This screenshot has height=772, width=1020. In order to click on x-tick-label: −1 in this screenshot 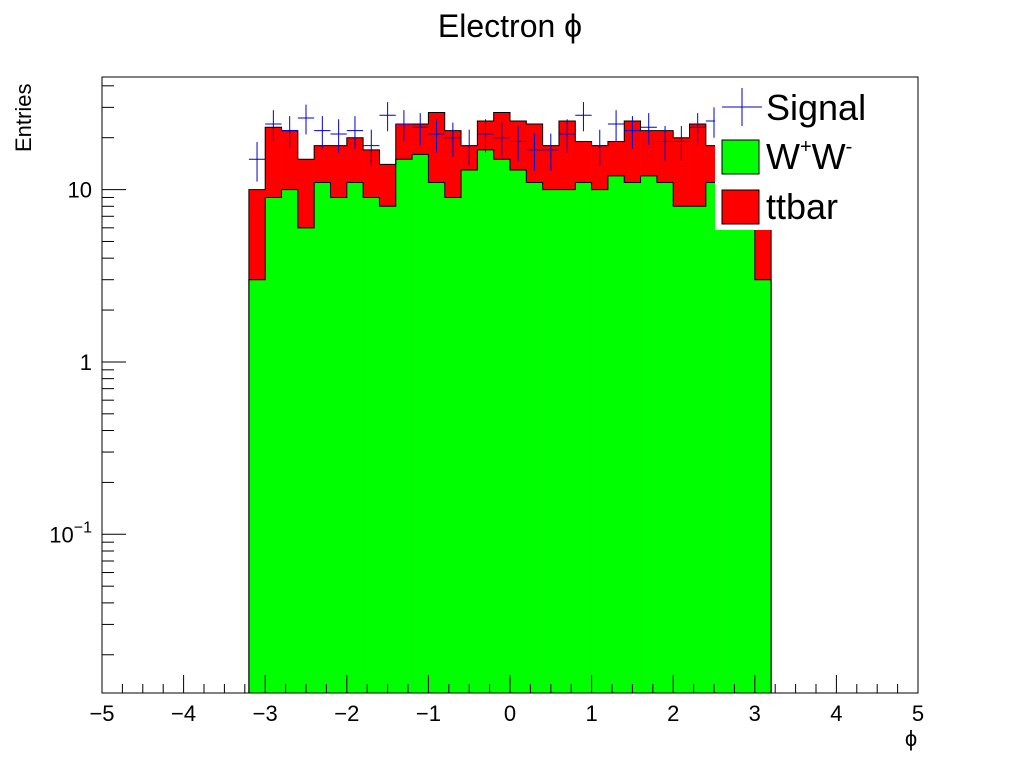, I will do `click(428, 713)`.